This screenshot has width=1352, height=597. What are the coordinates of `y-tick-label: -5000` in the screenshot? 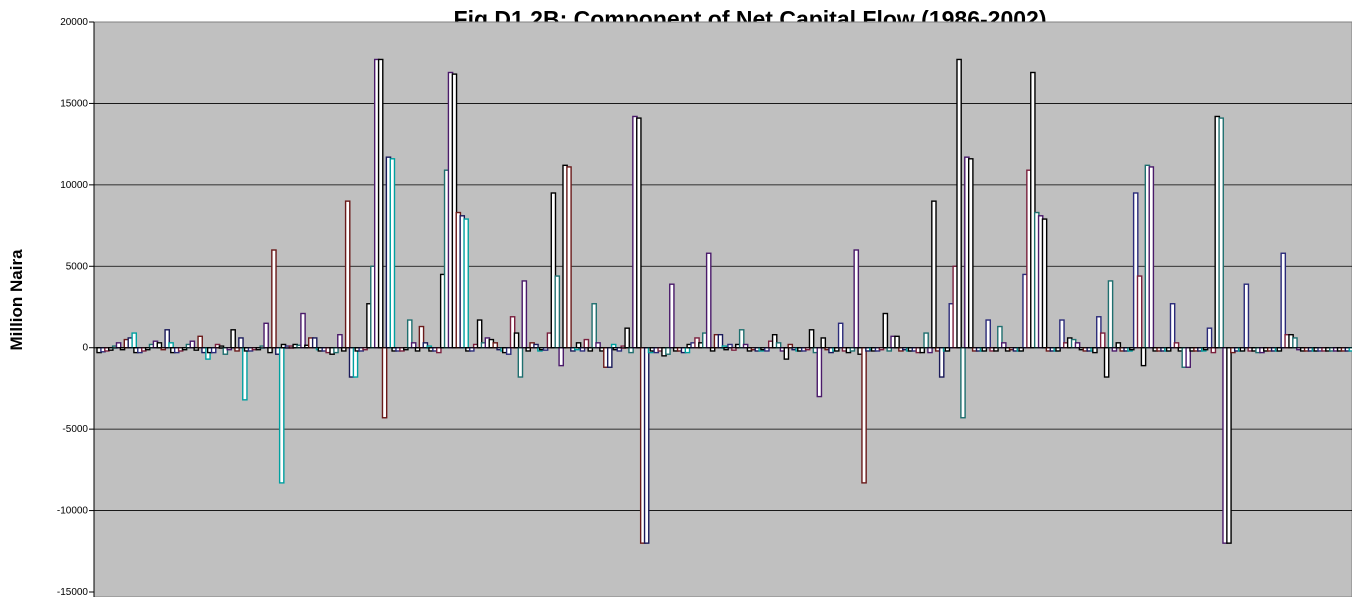 It's located at (75, 429).